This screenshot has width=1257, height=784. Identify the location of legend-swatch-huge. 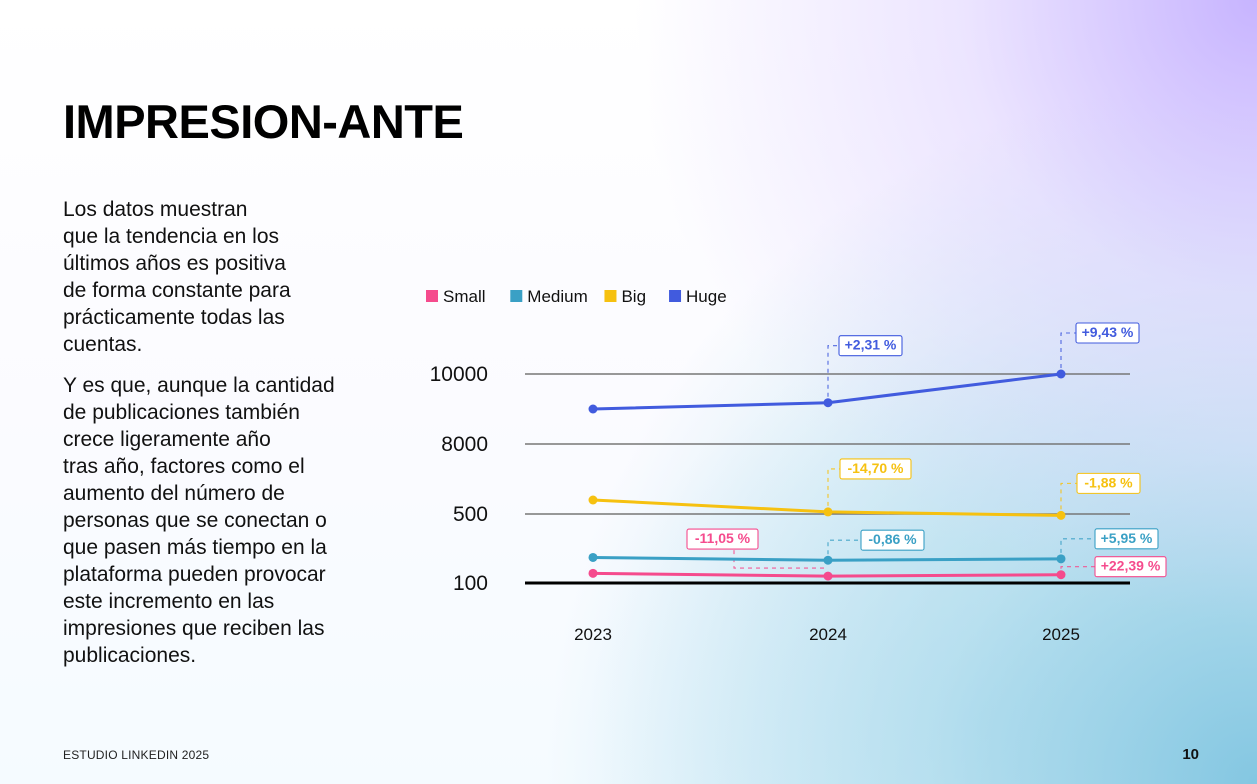
(675, 296).